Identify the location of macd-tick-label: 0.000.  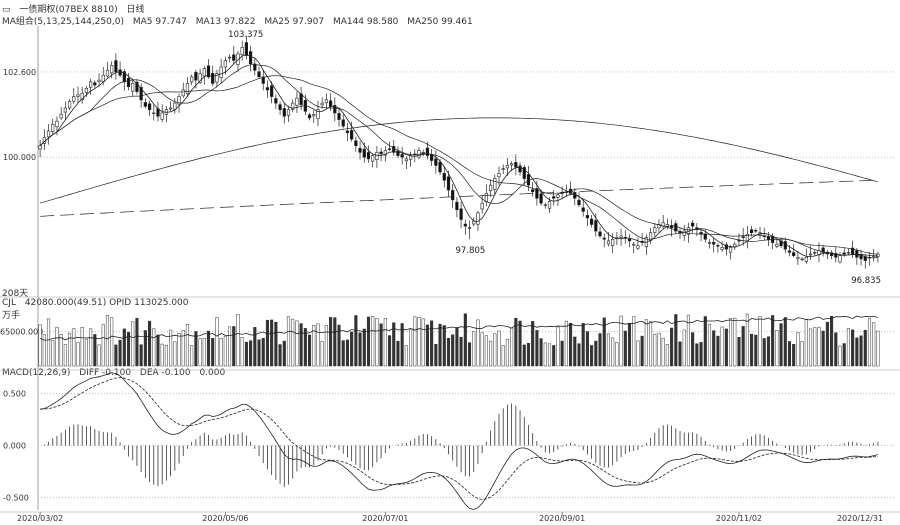
(14, 446).